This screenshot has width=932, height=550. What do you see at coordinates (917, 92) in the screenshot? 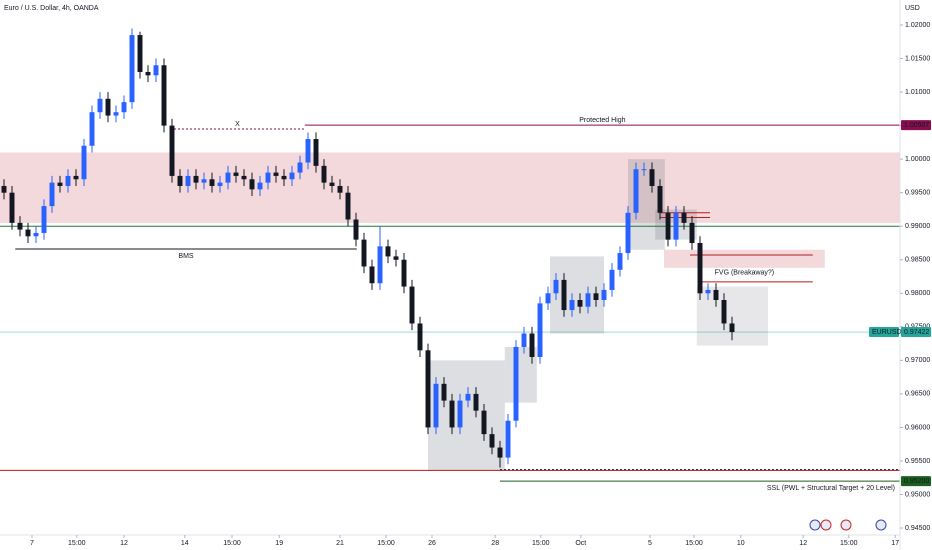
I see `y-tick-label: 1.01000` at bounding box center [917, 92].